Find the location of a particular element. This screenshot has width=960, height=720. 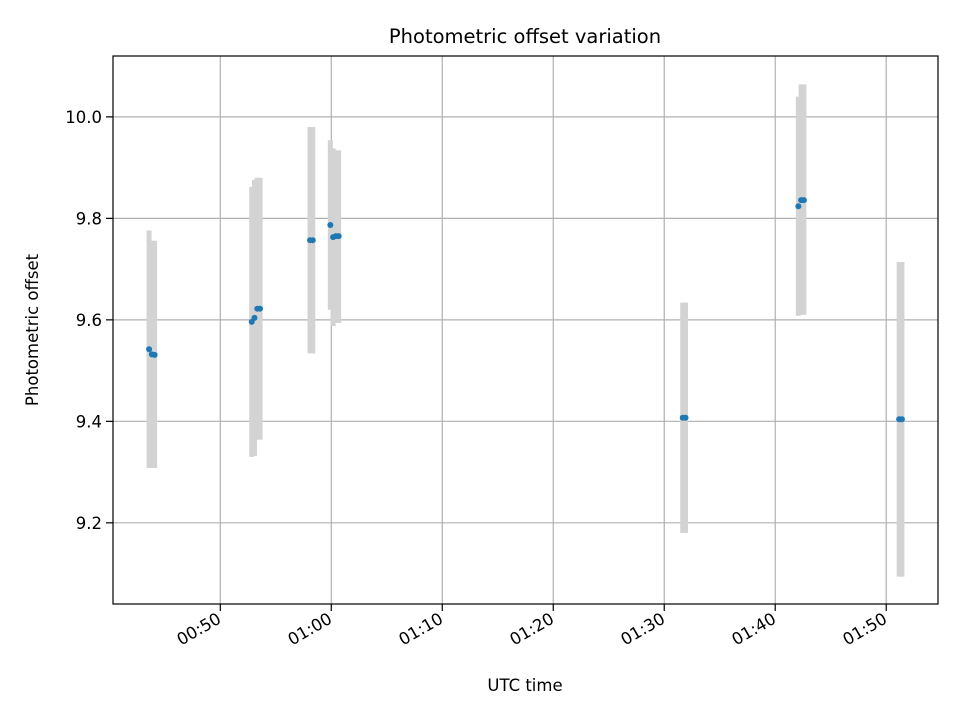

y-axis-label: Photometric offset is located at coordinates (32, 329).